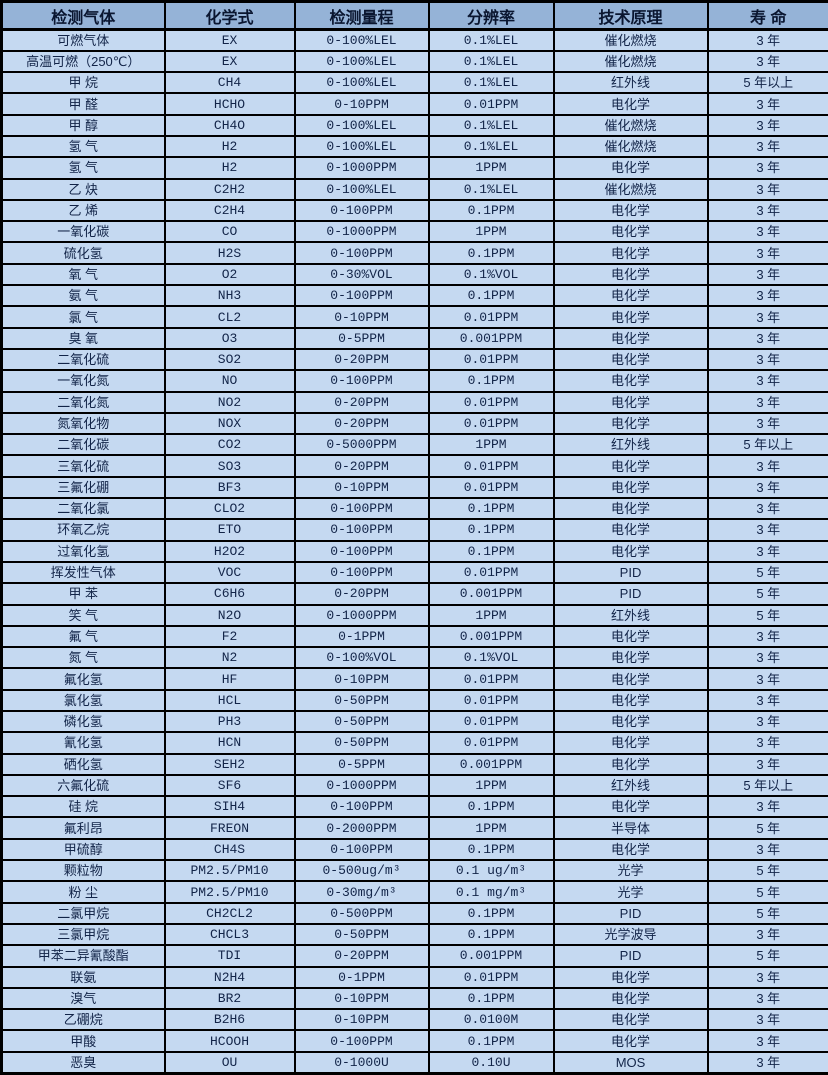  What do you see at coordinates (83, 593) in the screenshot?
I see `cell-gas: 甲 苯` at bounding box center [83, 593].